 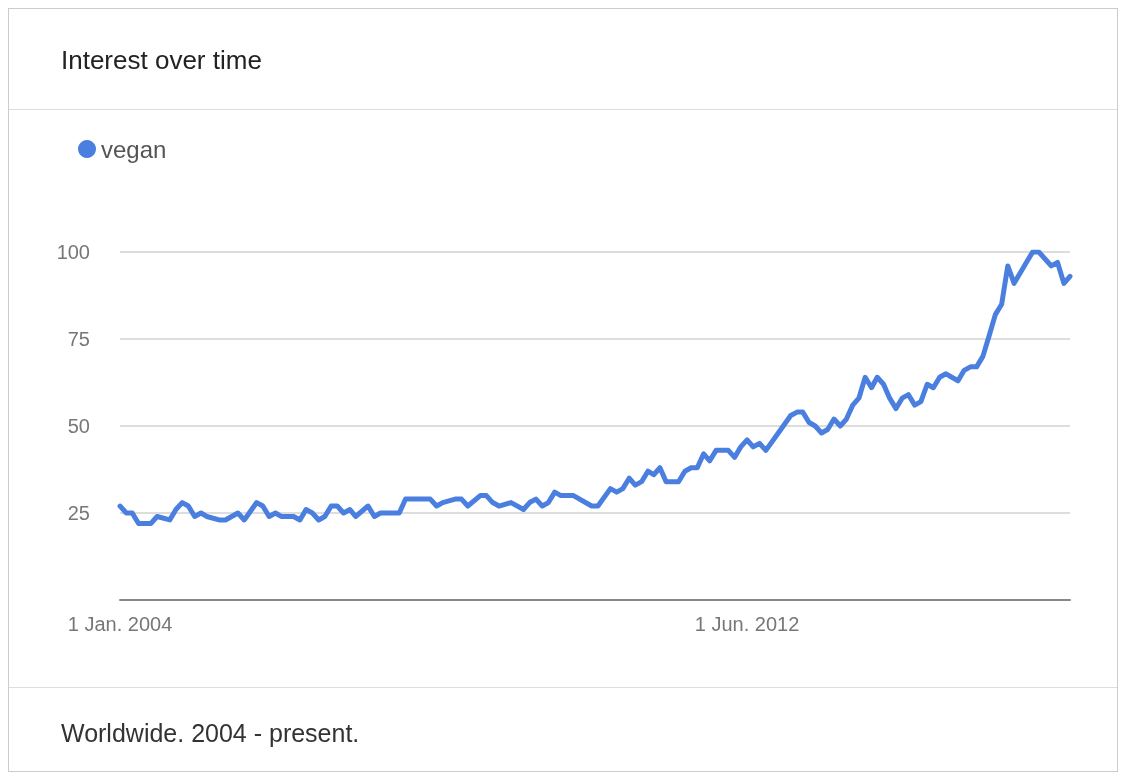 What do you see at coordinates (120, 624) in the screenshot?
I see `x-tick-label: 1 Jan. 2004` at bounding box center [120, 624].